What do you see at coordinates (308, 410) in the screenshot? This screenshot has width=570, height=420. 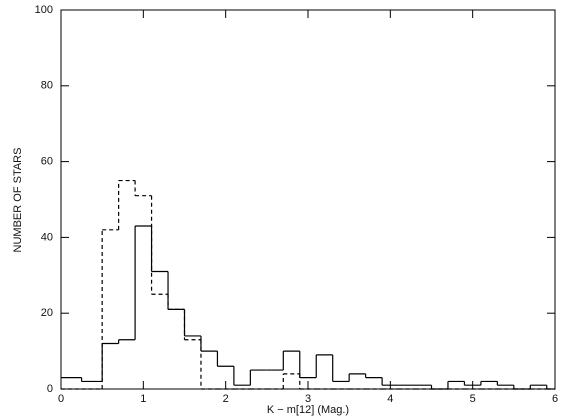 I see `x-axis-label: K − m[12] (Mag.)` at bounding box center [308, 410].